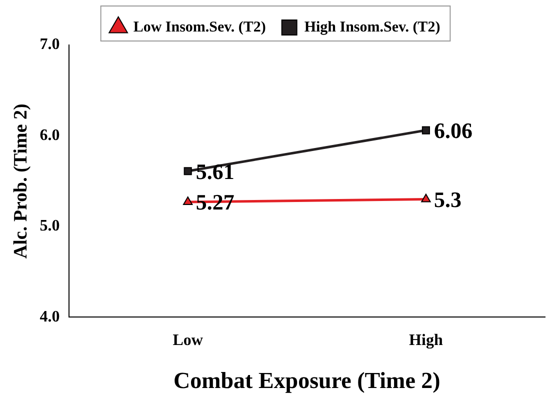 This screenshot has width=555, height=404. Describe the element at coordinates (50, 135) in the screenshot. I see `y-tick-label: 6.0` at that location.